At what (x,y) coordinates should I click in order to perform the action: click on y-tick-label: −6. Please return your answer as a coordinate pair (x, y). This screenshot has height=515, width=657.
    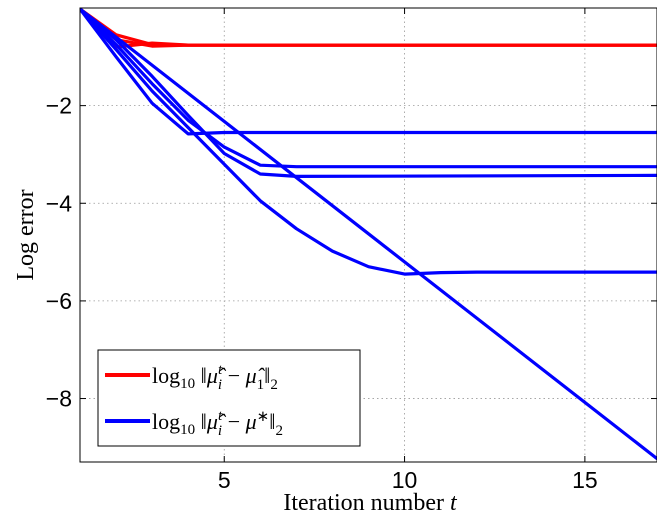
    Looking at the image, I should click on (59, 301).